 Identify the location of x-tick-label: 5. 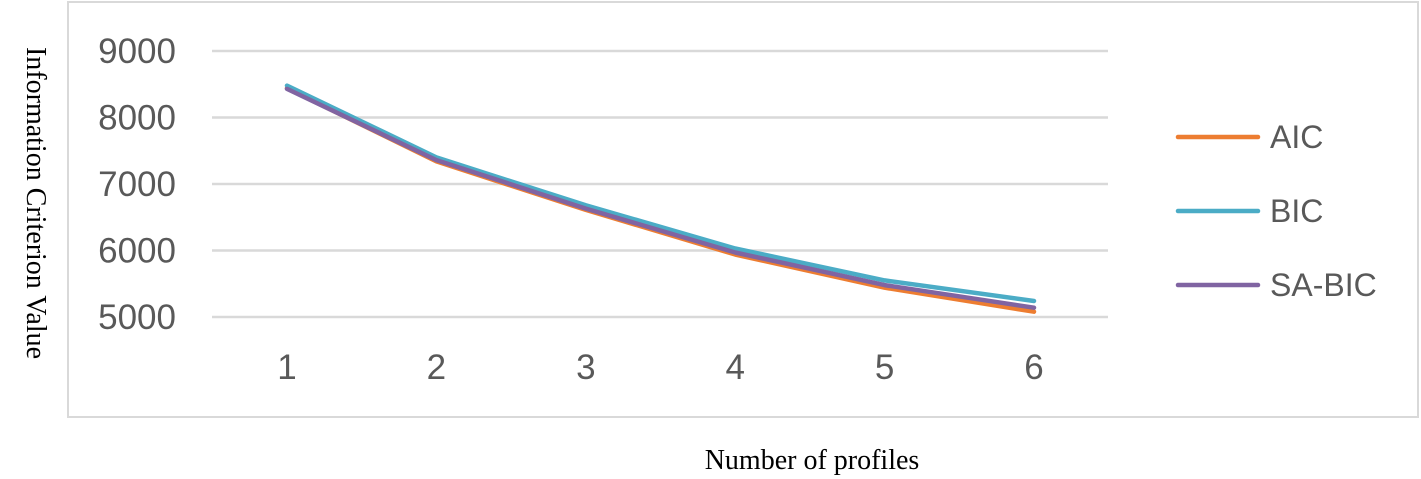
(884, 367).